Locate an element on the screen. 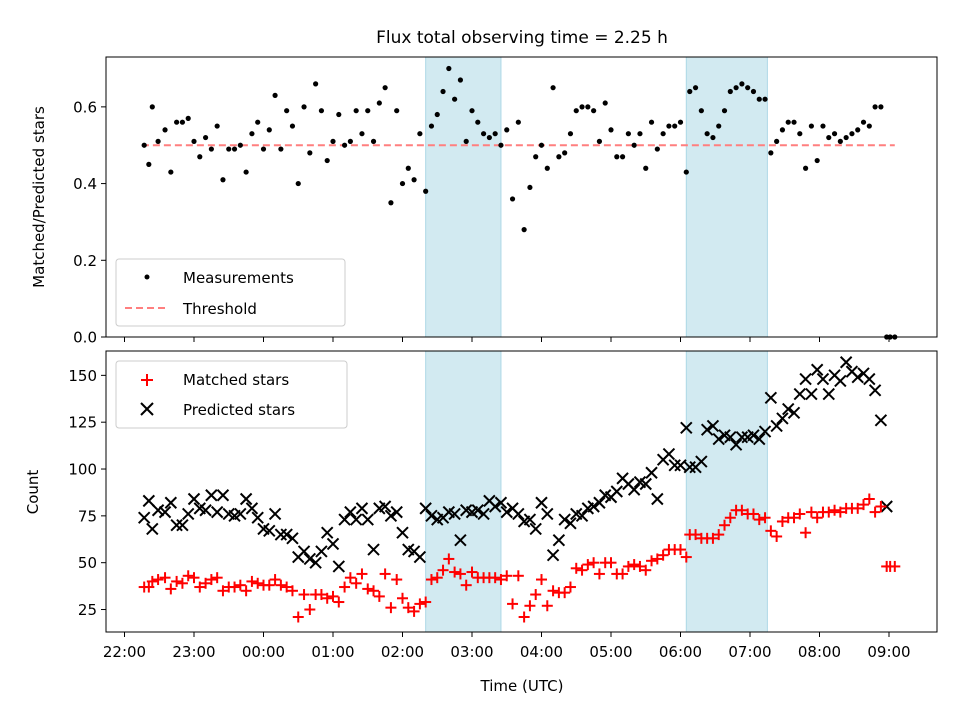  y-tick-label: 150 is located at coordinates (82, 376).